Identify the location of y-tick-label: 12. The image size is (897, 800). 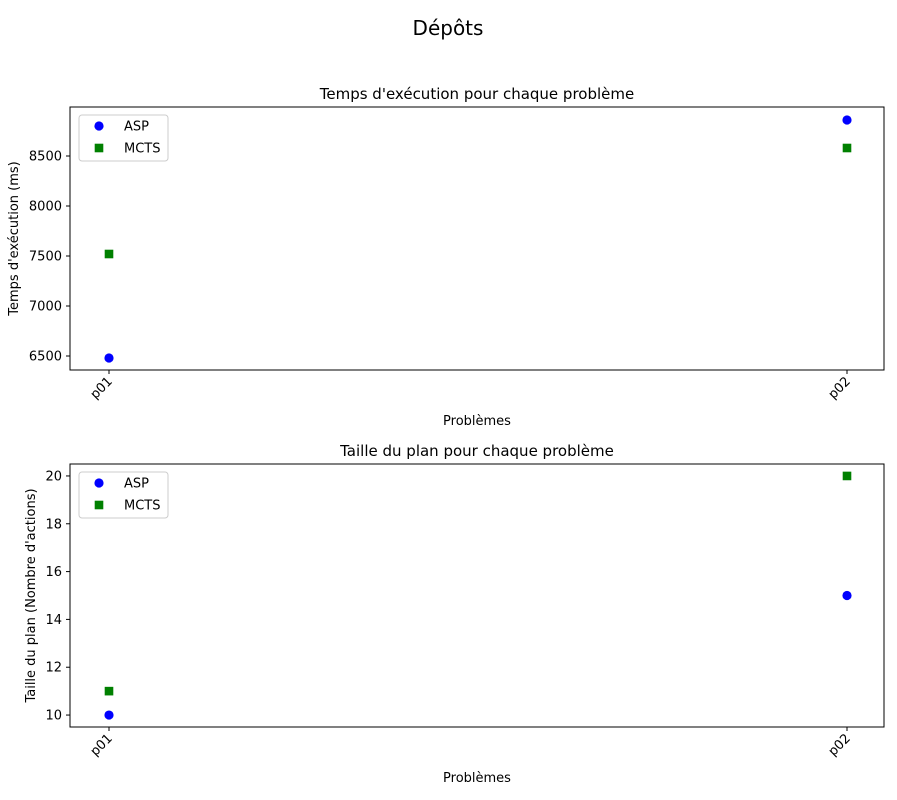
(53, 668).